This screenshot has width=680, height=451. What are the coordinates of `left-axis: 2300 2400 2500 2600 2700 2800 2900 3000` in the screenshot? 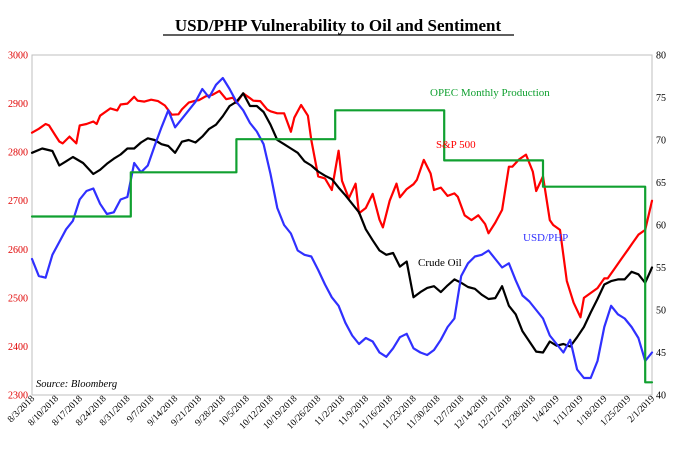 It's located at (18, 226).